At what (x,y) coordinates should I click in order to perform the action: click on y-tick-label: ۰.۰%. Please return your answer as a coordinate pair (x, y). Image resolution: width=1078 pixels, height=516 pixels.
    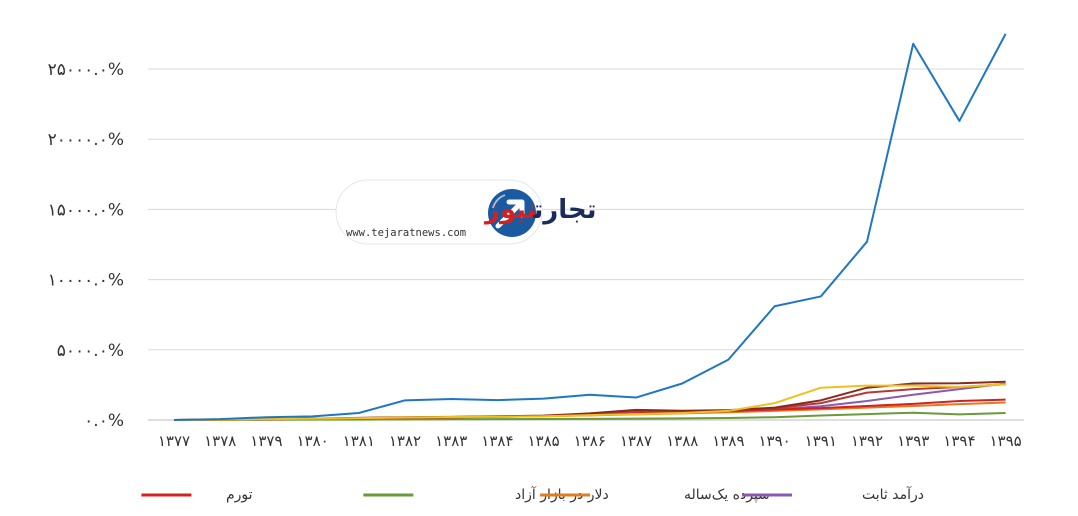
    Looking at the image, I should click on (104, 421).